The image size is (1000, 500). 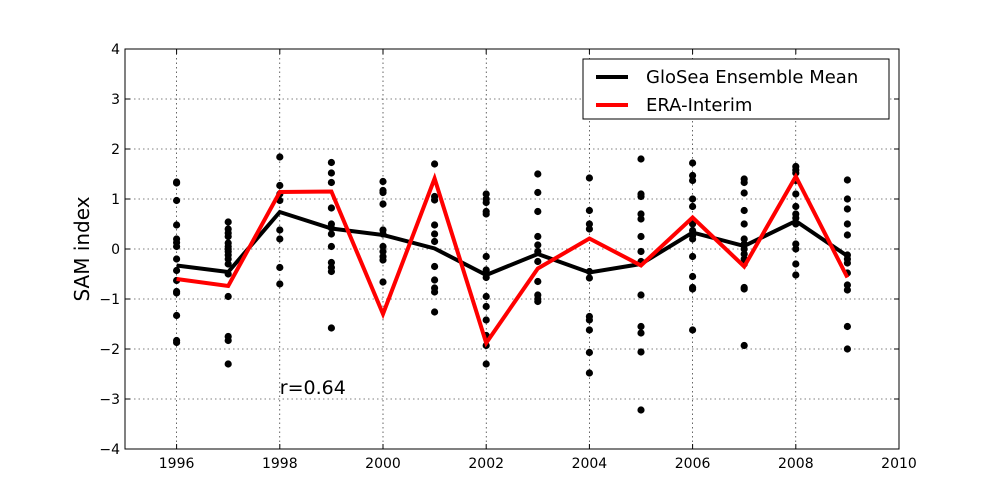 I want to click on legend-label-era-interim: ERA-Interim, so click(x=699, y=105).